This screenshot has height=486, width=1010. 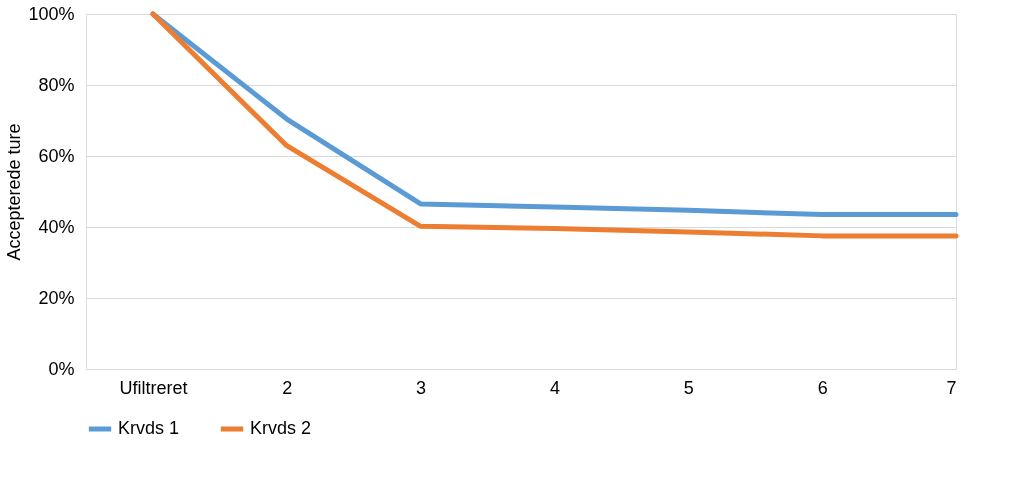 What do you see at coordinates (56, 226) in the screenshot?
I see `y-tick-label: 40%` at bounding box center [56, 226].